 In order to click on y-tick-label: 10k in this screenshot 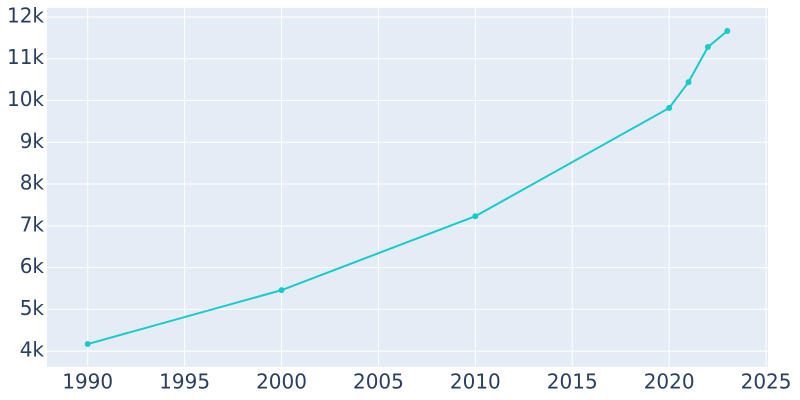, I will do `click(25, 99)`.